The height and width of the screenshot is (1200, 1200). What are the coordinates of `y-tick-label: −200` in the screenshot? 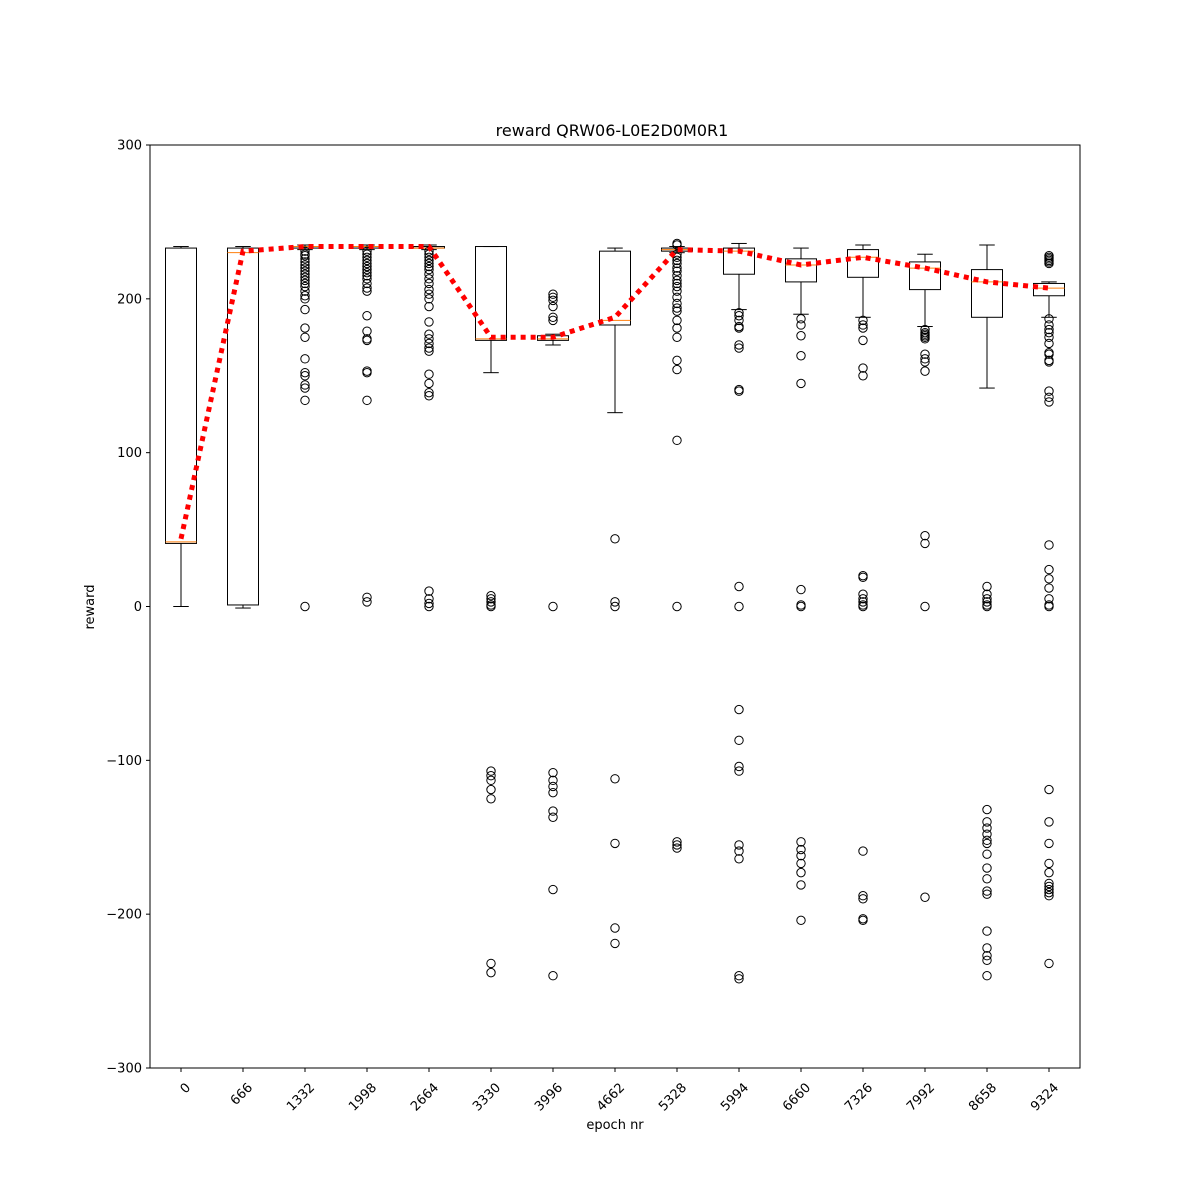 It's located at (124, 915).